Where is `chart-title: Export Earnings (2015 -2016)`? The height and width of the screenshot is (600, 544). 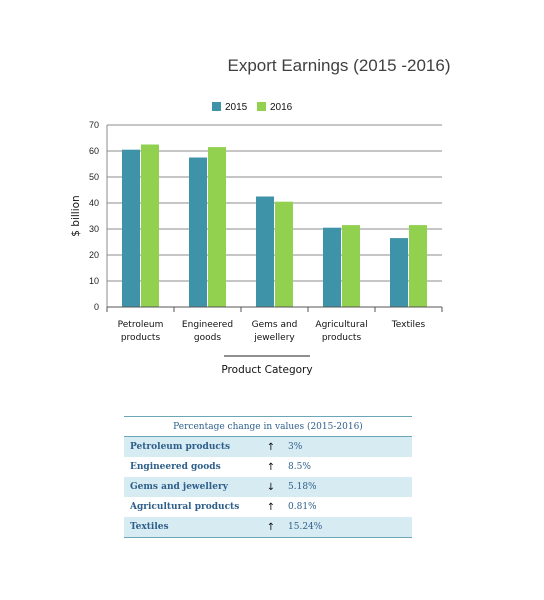
chart-title: Export Earnings (2015 -2016) is located at coordinates (338, 65).